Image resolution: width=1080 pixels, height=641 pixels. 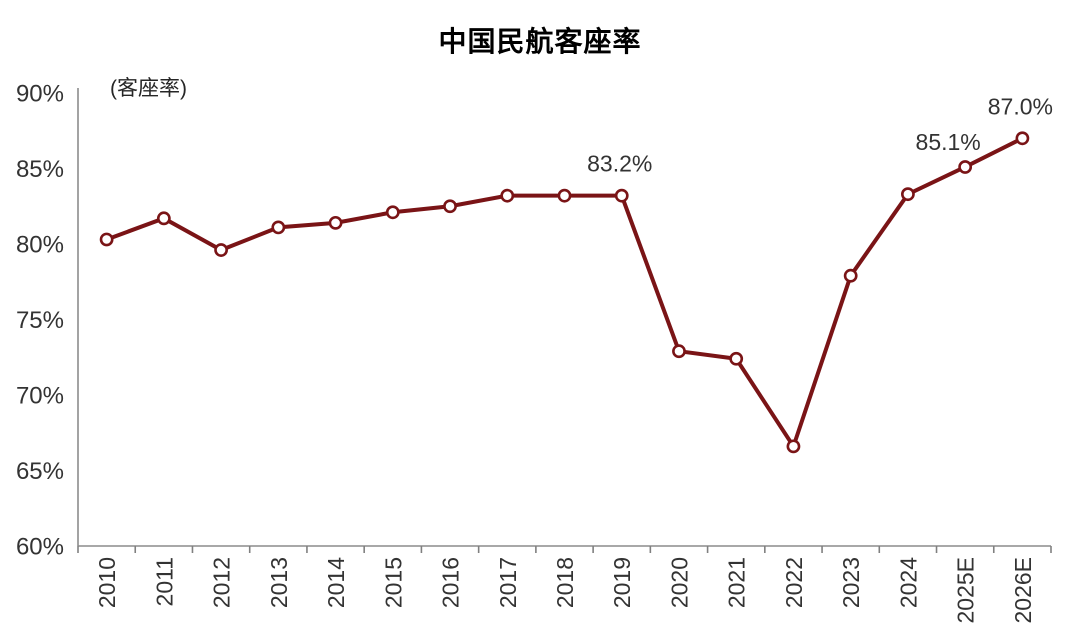 What do you see at coordinates (794, 582) in the screenshot?
I see `x-tick-label: 2022` at bounding box center [794, 582].